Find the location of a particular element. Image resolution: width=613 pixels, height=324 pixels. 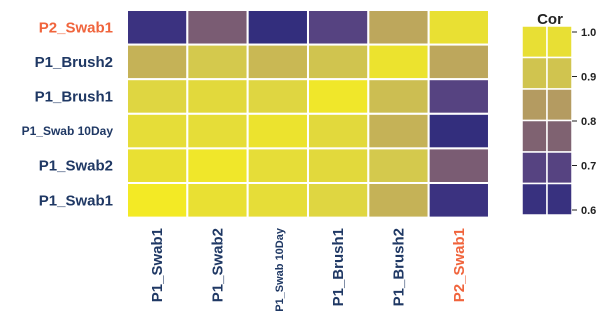

x-tick-label: P1_Swab 10Day is located at coordinates (280, 269).